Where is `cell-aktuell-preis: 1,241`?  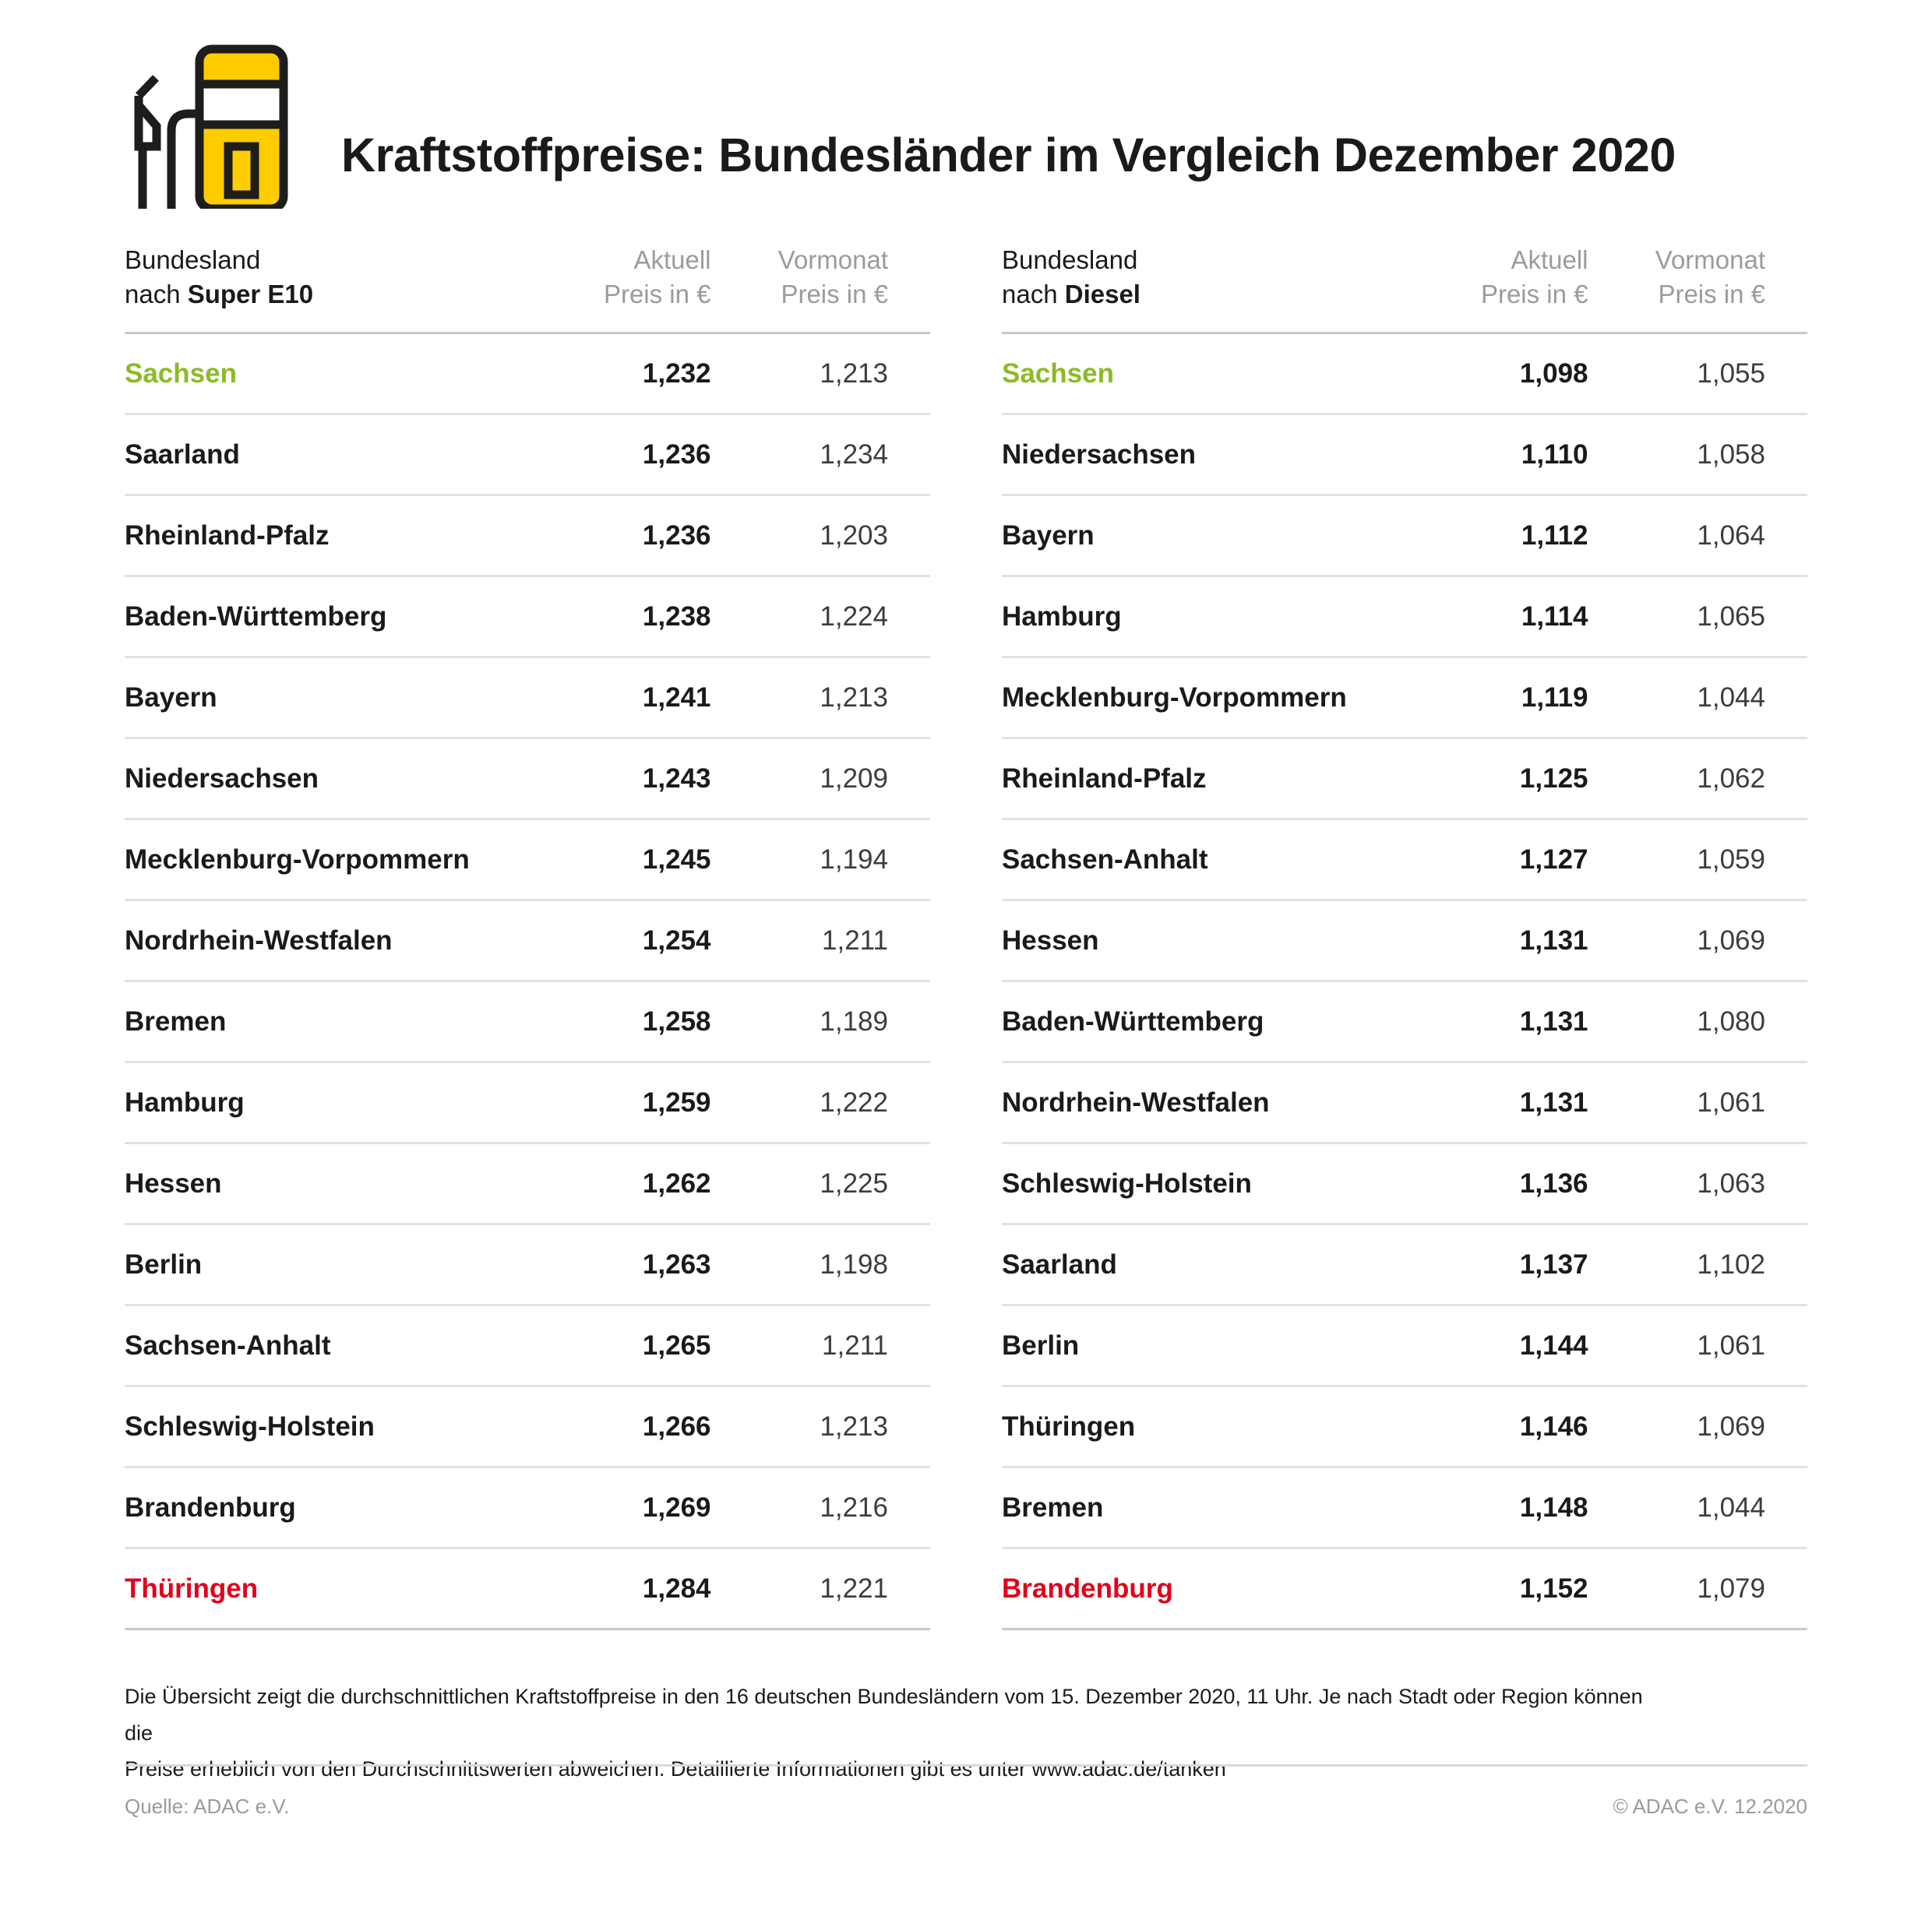
cell-aktuell-preis: 1,241 is located at coordinates (648, 697).